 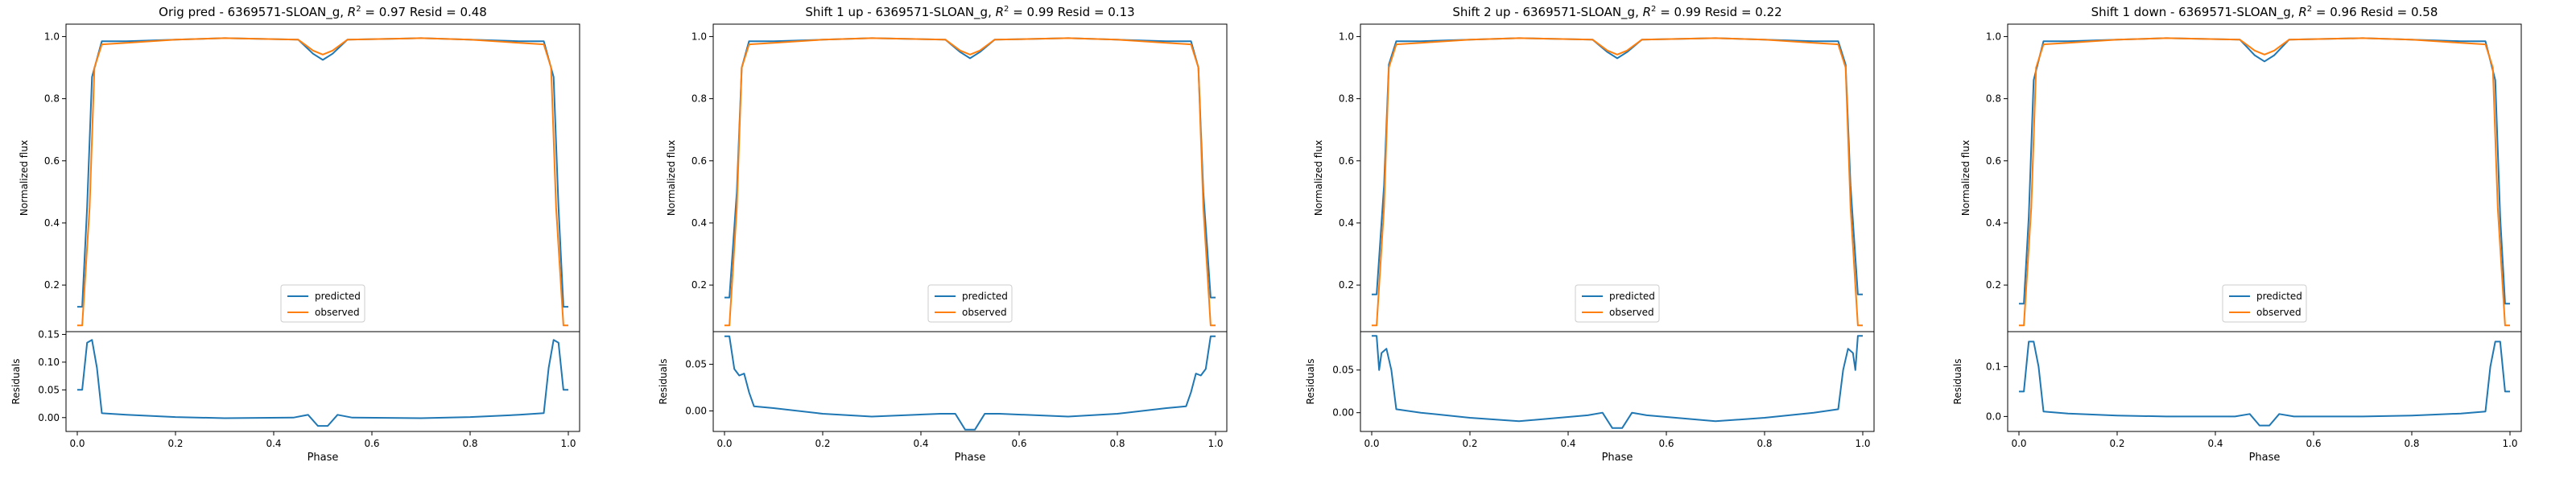 I want to click on chart-title-rest: = 0.97 Resid = 0.48, so click(x=424, y=12).